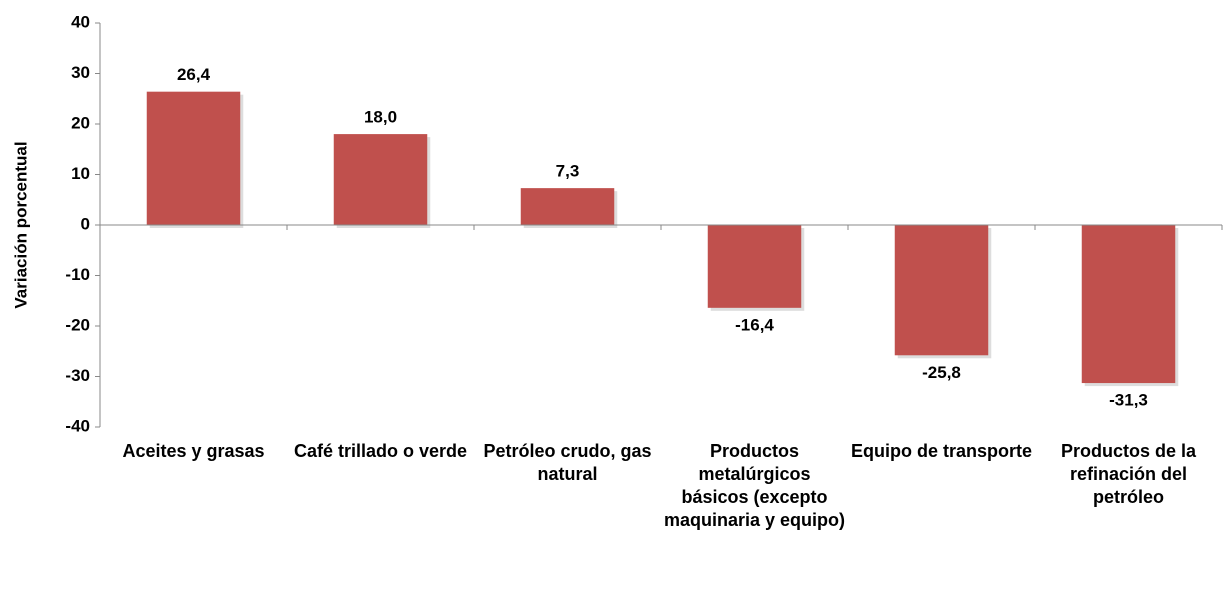  Describe the element at coordinates (77, 274) in the screenshot. I see `y-tick-label: -10` at that location.